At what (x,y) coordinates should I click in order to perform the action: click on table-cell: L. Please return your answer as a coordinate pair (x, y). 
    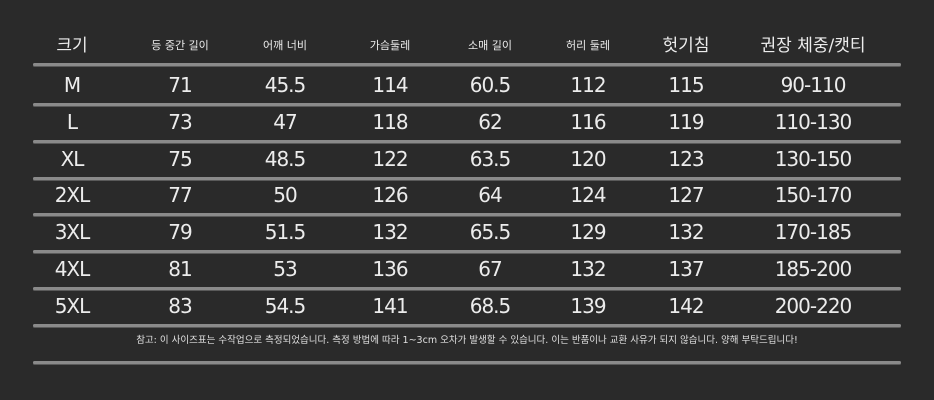
    Looking at the image, I should click on (72, 121).